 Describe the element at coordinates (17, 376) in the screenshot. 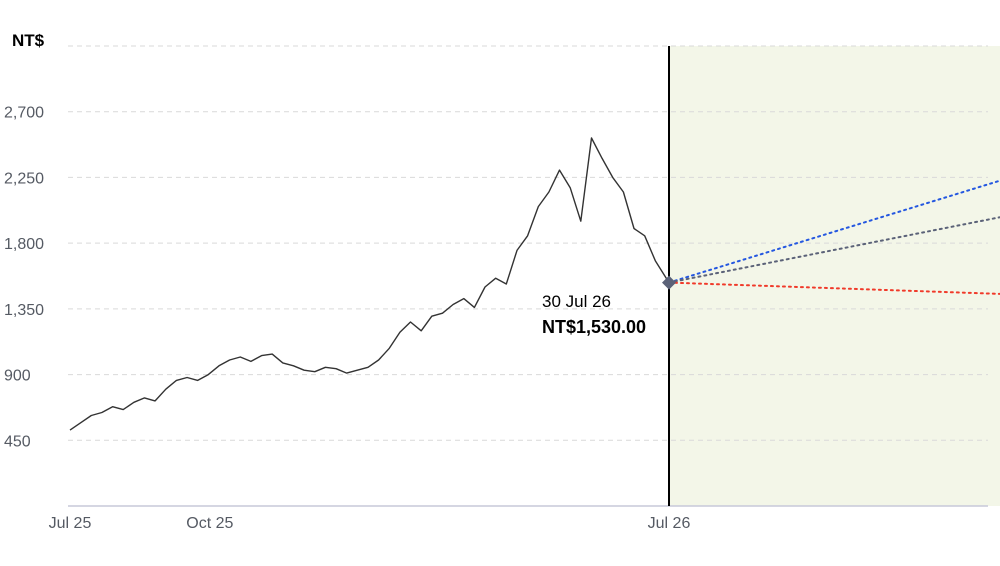

I see `y-tick-label-1: 900` at that location.